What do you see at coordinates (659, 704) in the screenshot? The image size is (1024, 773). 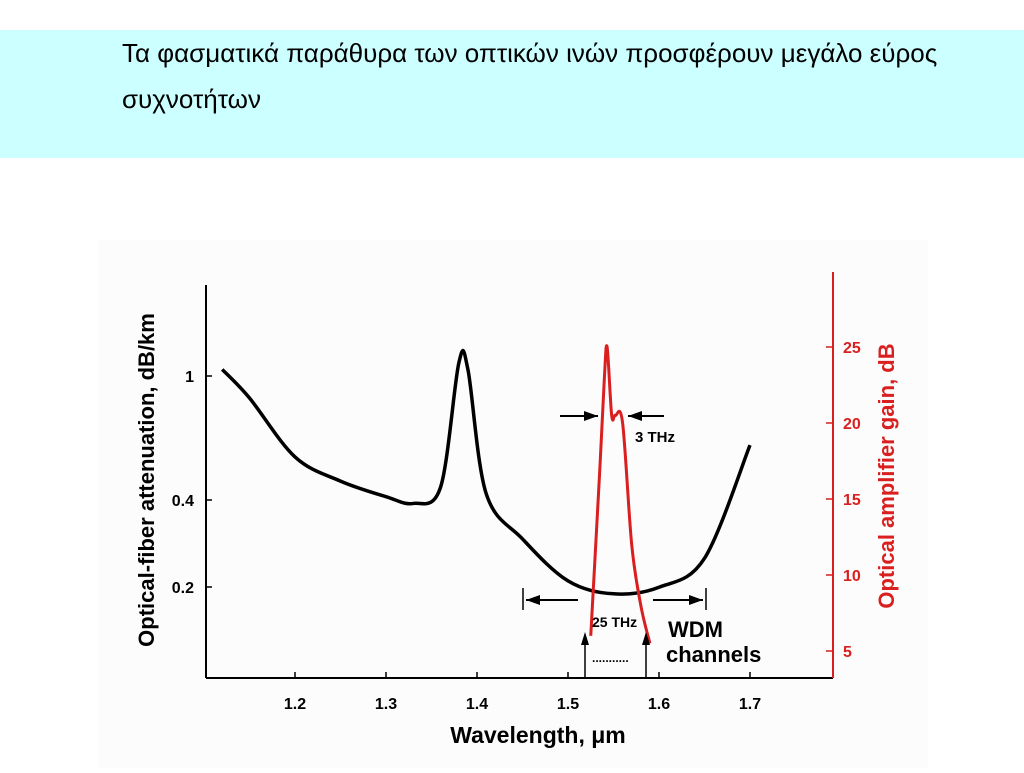 I see `x-tick-label: 1.6` at bounding box center [659, 704].